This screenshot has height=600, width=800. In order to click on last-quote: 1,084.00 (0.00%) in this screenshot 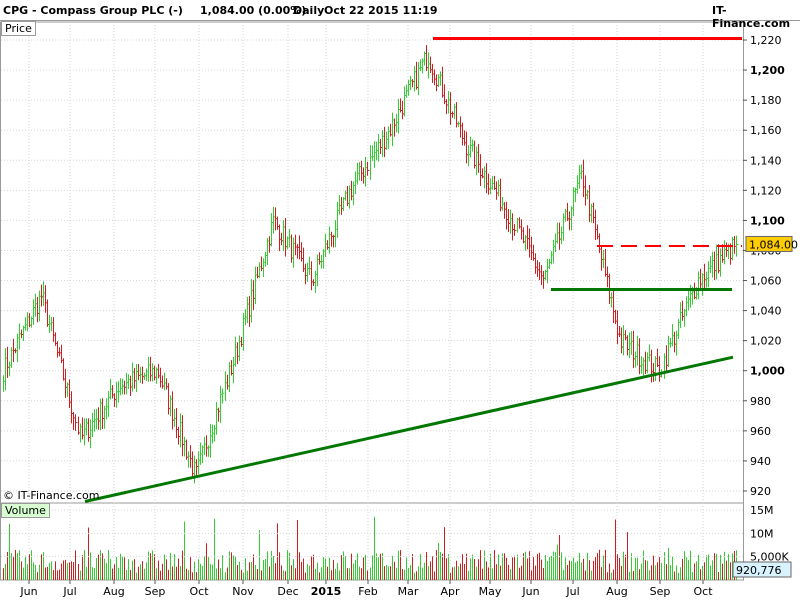, I will do `click(253, 10)`.